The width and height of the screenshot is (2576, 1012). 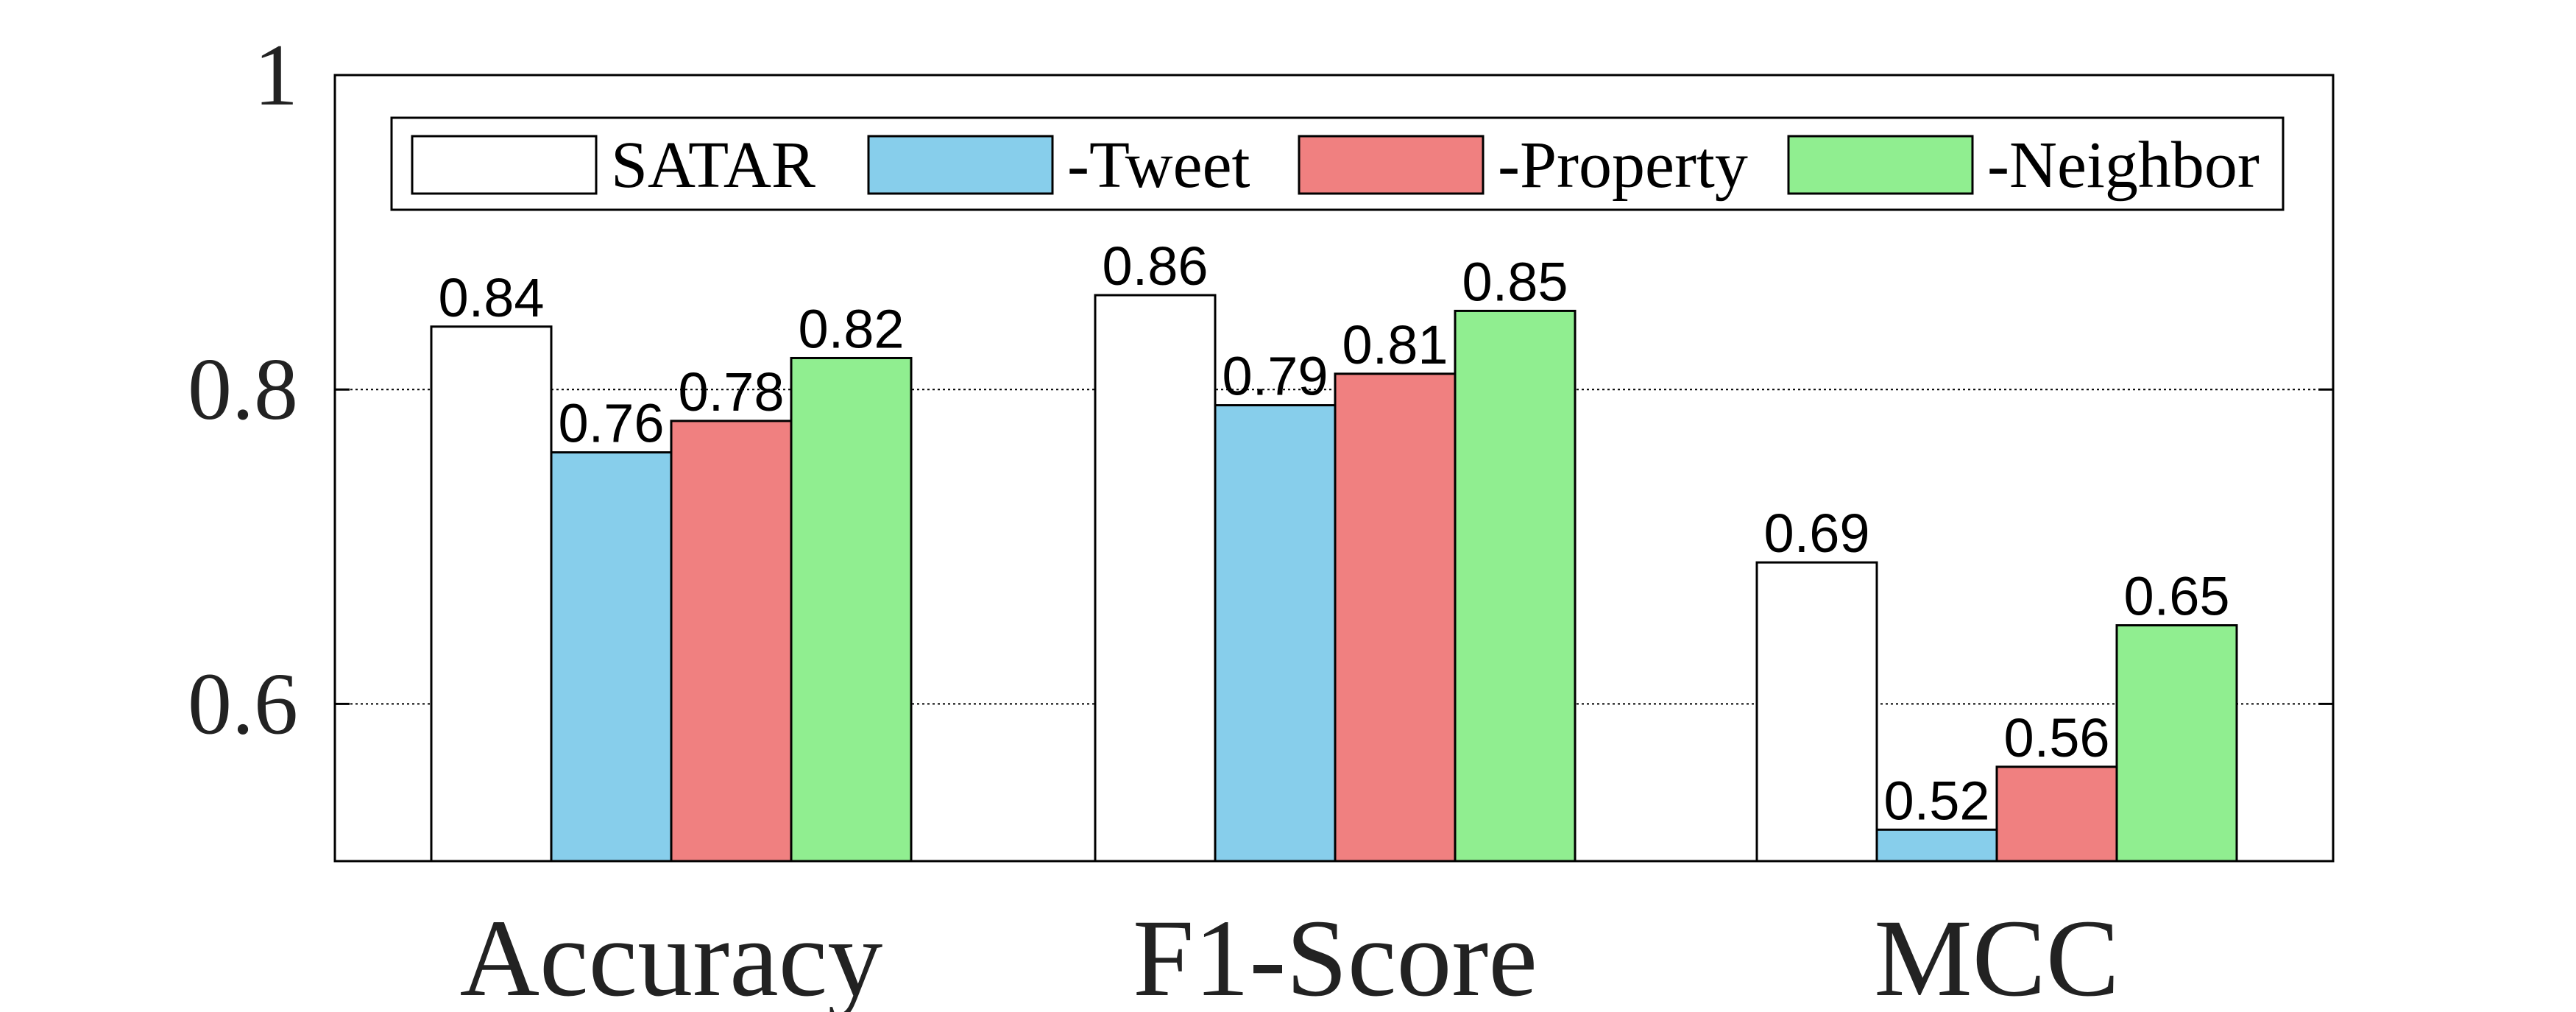 I want to click on x-category-label: Accuracy, so click(x=671, y=954).